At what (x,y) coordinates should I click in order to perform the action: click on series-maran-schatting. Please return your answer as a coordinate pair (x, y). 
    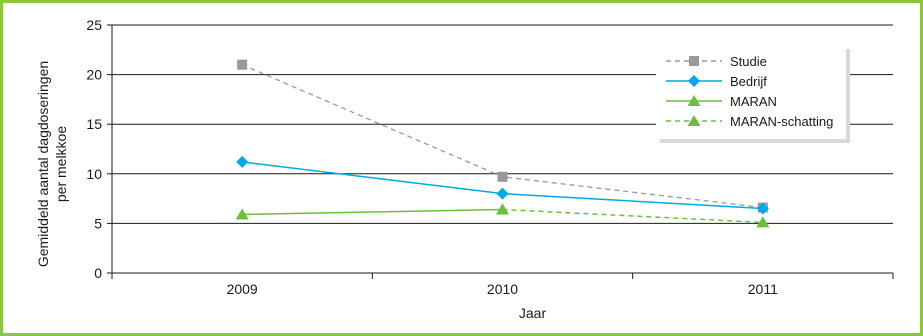
    Looking at the image, I should click on (633, 215).